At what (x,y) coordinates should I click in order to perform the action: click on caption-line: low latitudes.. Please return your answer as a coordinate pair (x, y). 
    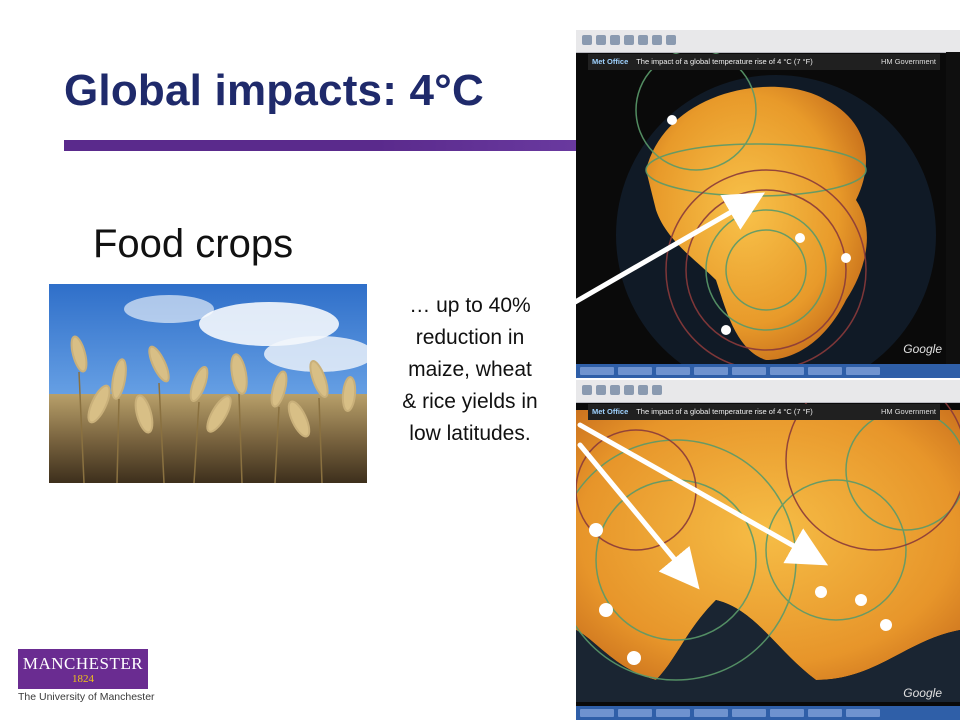
    Looking at the image, I should click on (470, 433).